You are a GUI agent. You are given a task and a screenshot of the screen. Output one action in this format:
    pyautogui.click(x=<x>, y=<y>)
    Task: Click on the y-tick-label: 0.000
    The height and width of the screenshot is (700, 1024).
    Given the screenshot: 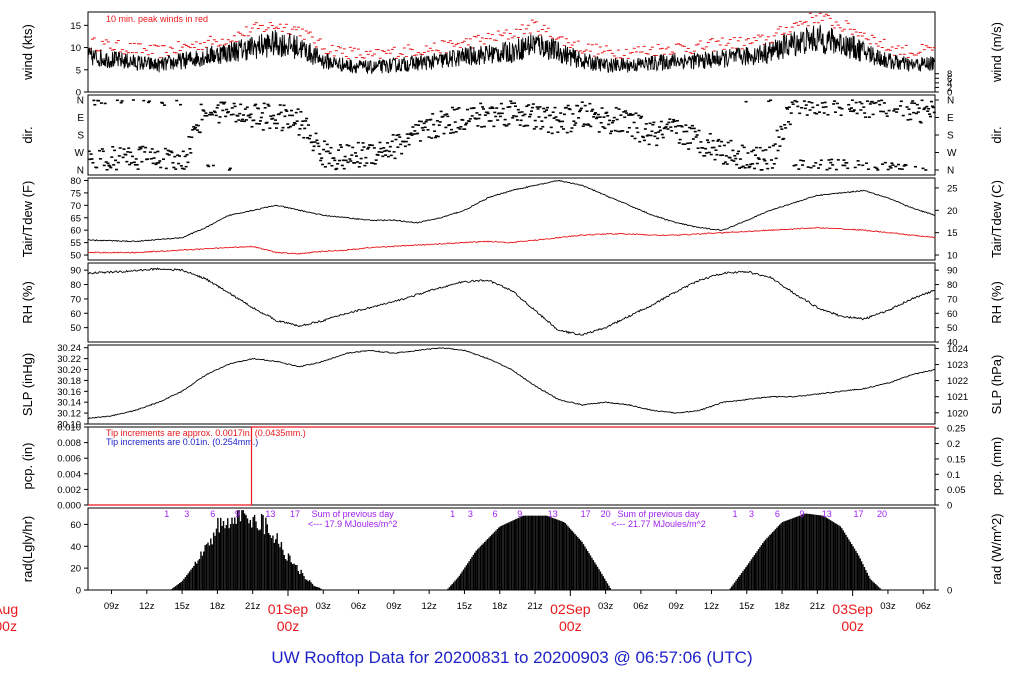 What is the action you would take?
    pyautogui.click(x=69, y=506)
    